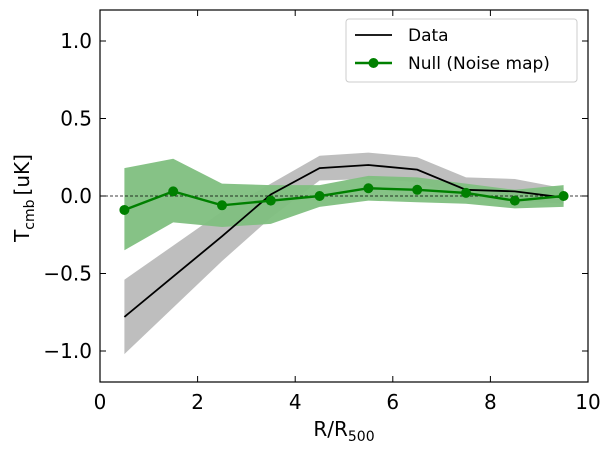 The height and width of the screenshot is (451, 612). Describe the element at coordinates (67, 274) in the screenshot. I see `y-tick-label: −0.5` at that location.